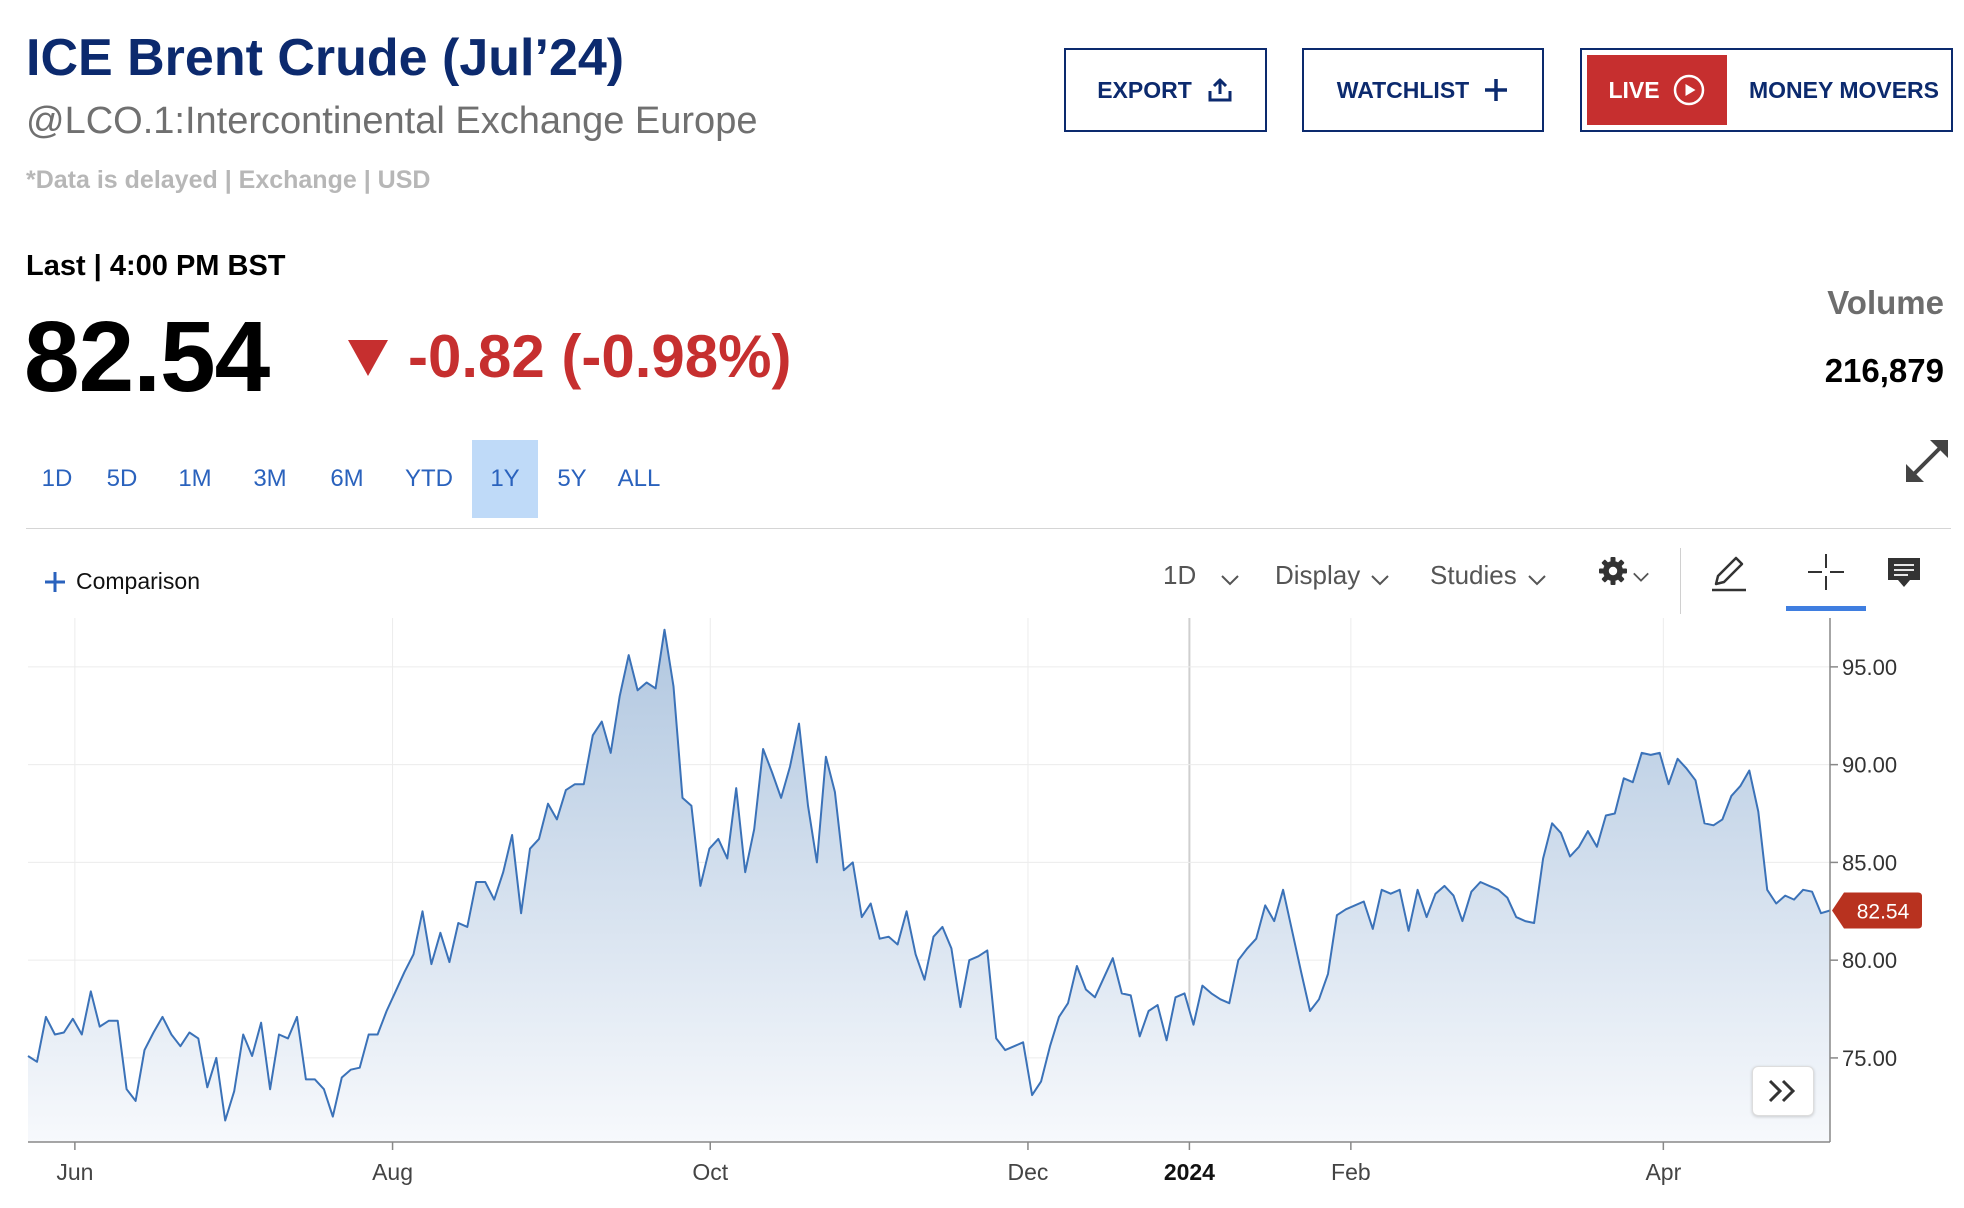 Image resolution: width=1964 pixels, height=1208 pixels. I want to click on last-value-marker, so click(1877, 910).